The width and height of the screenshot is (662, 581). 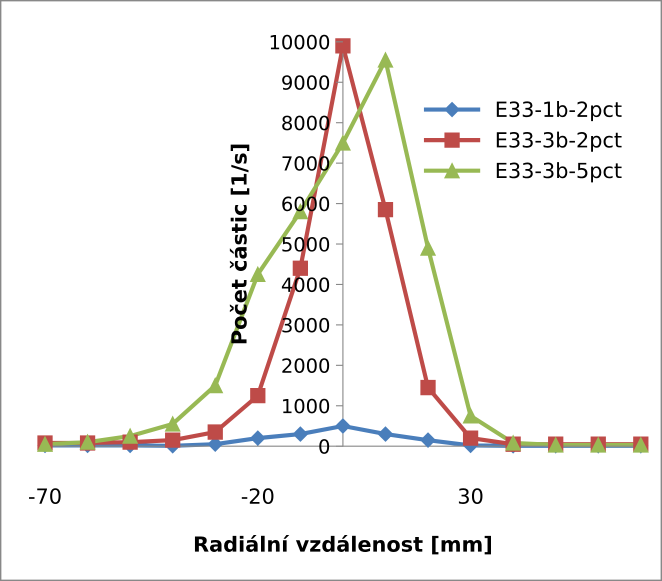 I want to click on y-tick-label: 3000, so click(x=306, y=325).